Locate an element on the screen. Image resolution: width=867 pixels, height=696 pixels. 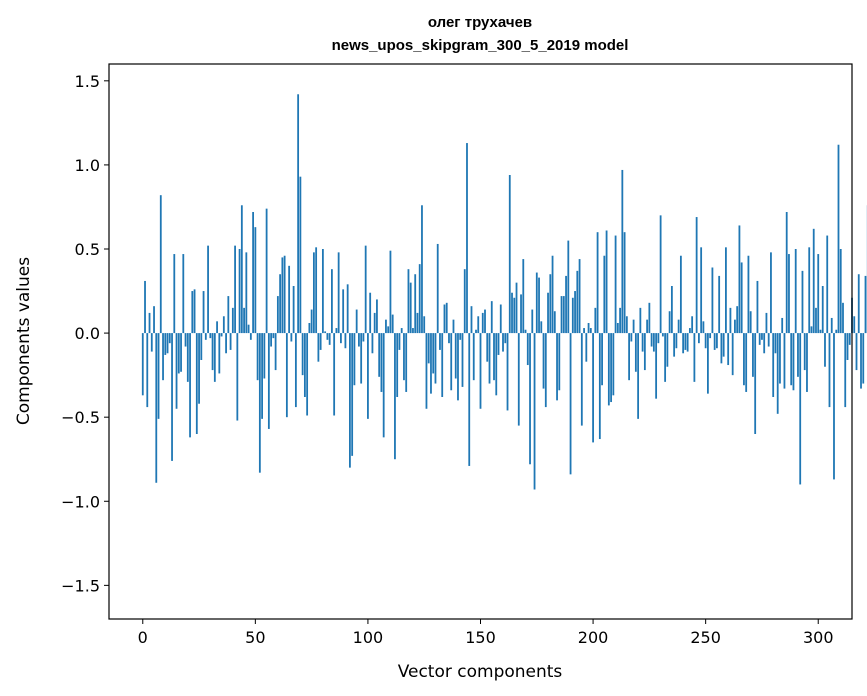
y-tick-label: −1.0 is located at coordinates (80, 501).